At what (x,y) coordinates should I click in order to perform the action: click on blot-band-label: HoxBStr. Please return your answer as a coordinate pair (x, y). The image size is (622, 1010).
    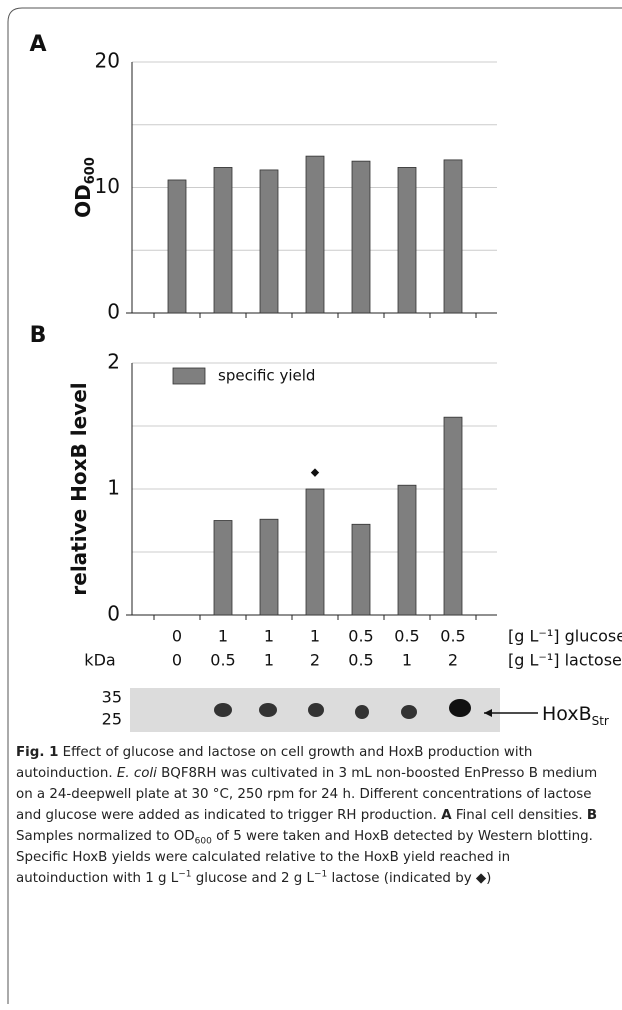
    Looking at the image, I should click on (575, 715).